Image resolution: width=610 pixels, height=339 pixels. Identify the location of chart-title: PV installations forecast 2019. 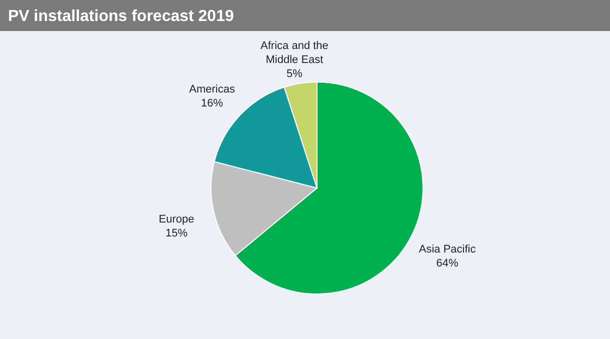
(121, 16).